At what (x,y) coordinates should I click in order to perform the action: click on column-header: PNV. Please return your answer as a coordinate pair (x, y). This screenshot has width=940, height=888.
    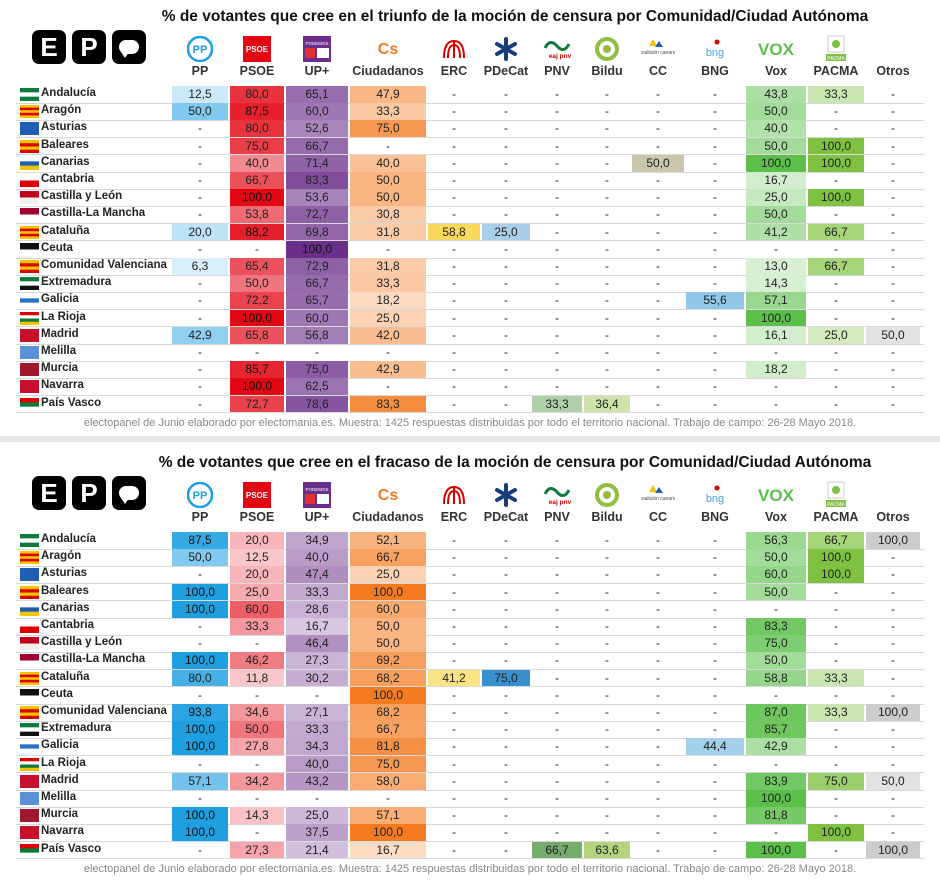
    Looking at the image, I should click on (557, 517).